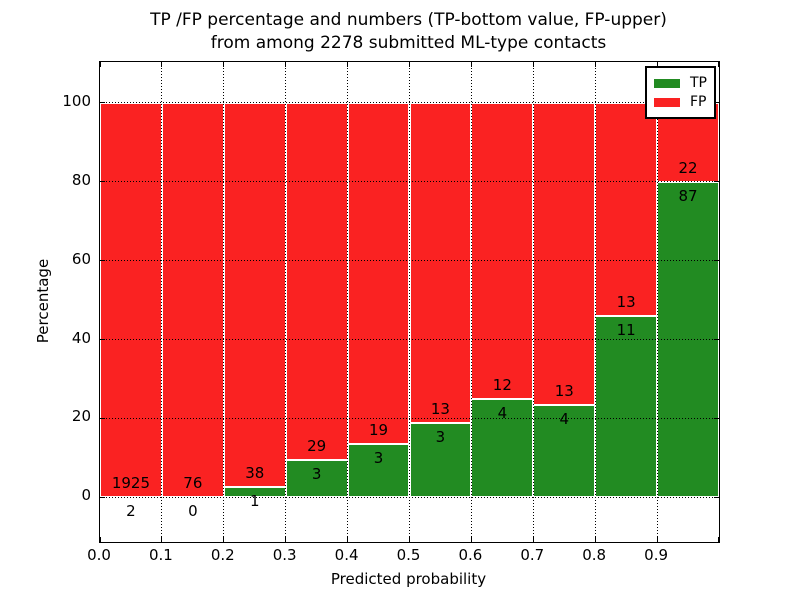  What do you see at coordinates (222, 555) in the screenshot?
I see `x-tick-label: 0.2` at bounding box center [222, 555].